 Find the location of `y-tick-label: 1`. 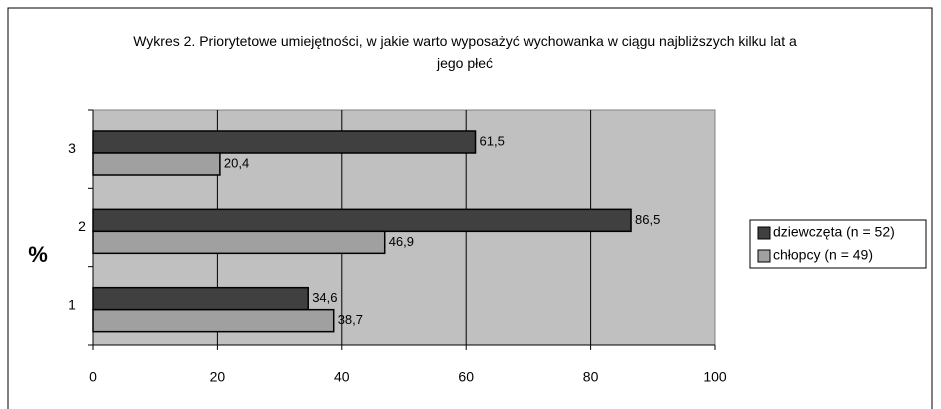

y-tick-label: 1 is located at coordinates (72, 305).